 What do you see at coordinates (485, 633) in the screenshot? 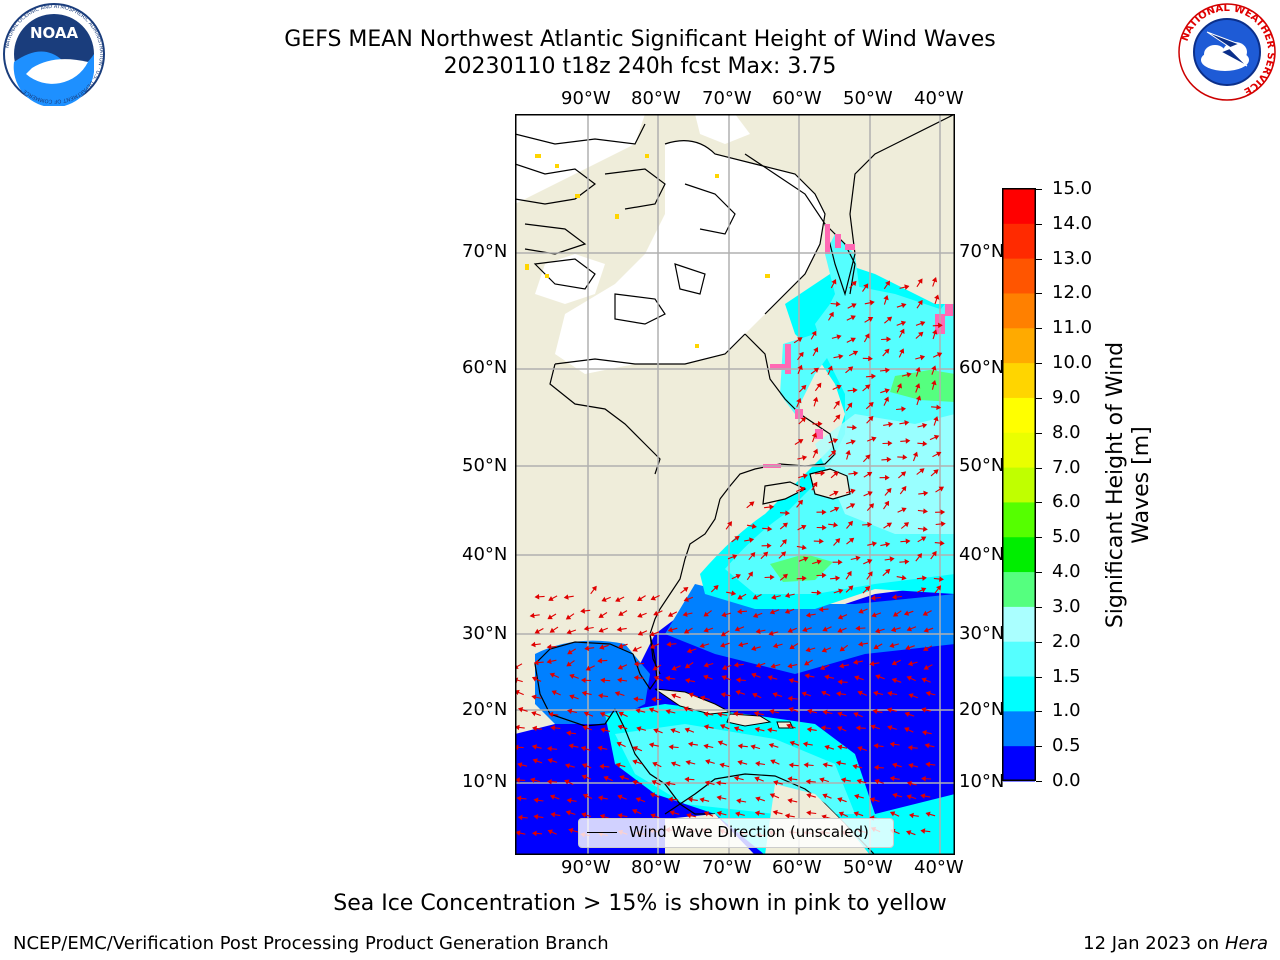
I see `lat-label-left: 30°N` at bounding box center [485, 633].